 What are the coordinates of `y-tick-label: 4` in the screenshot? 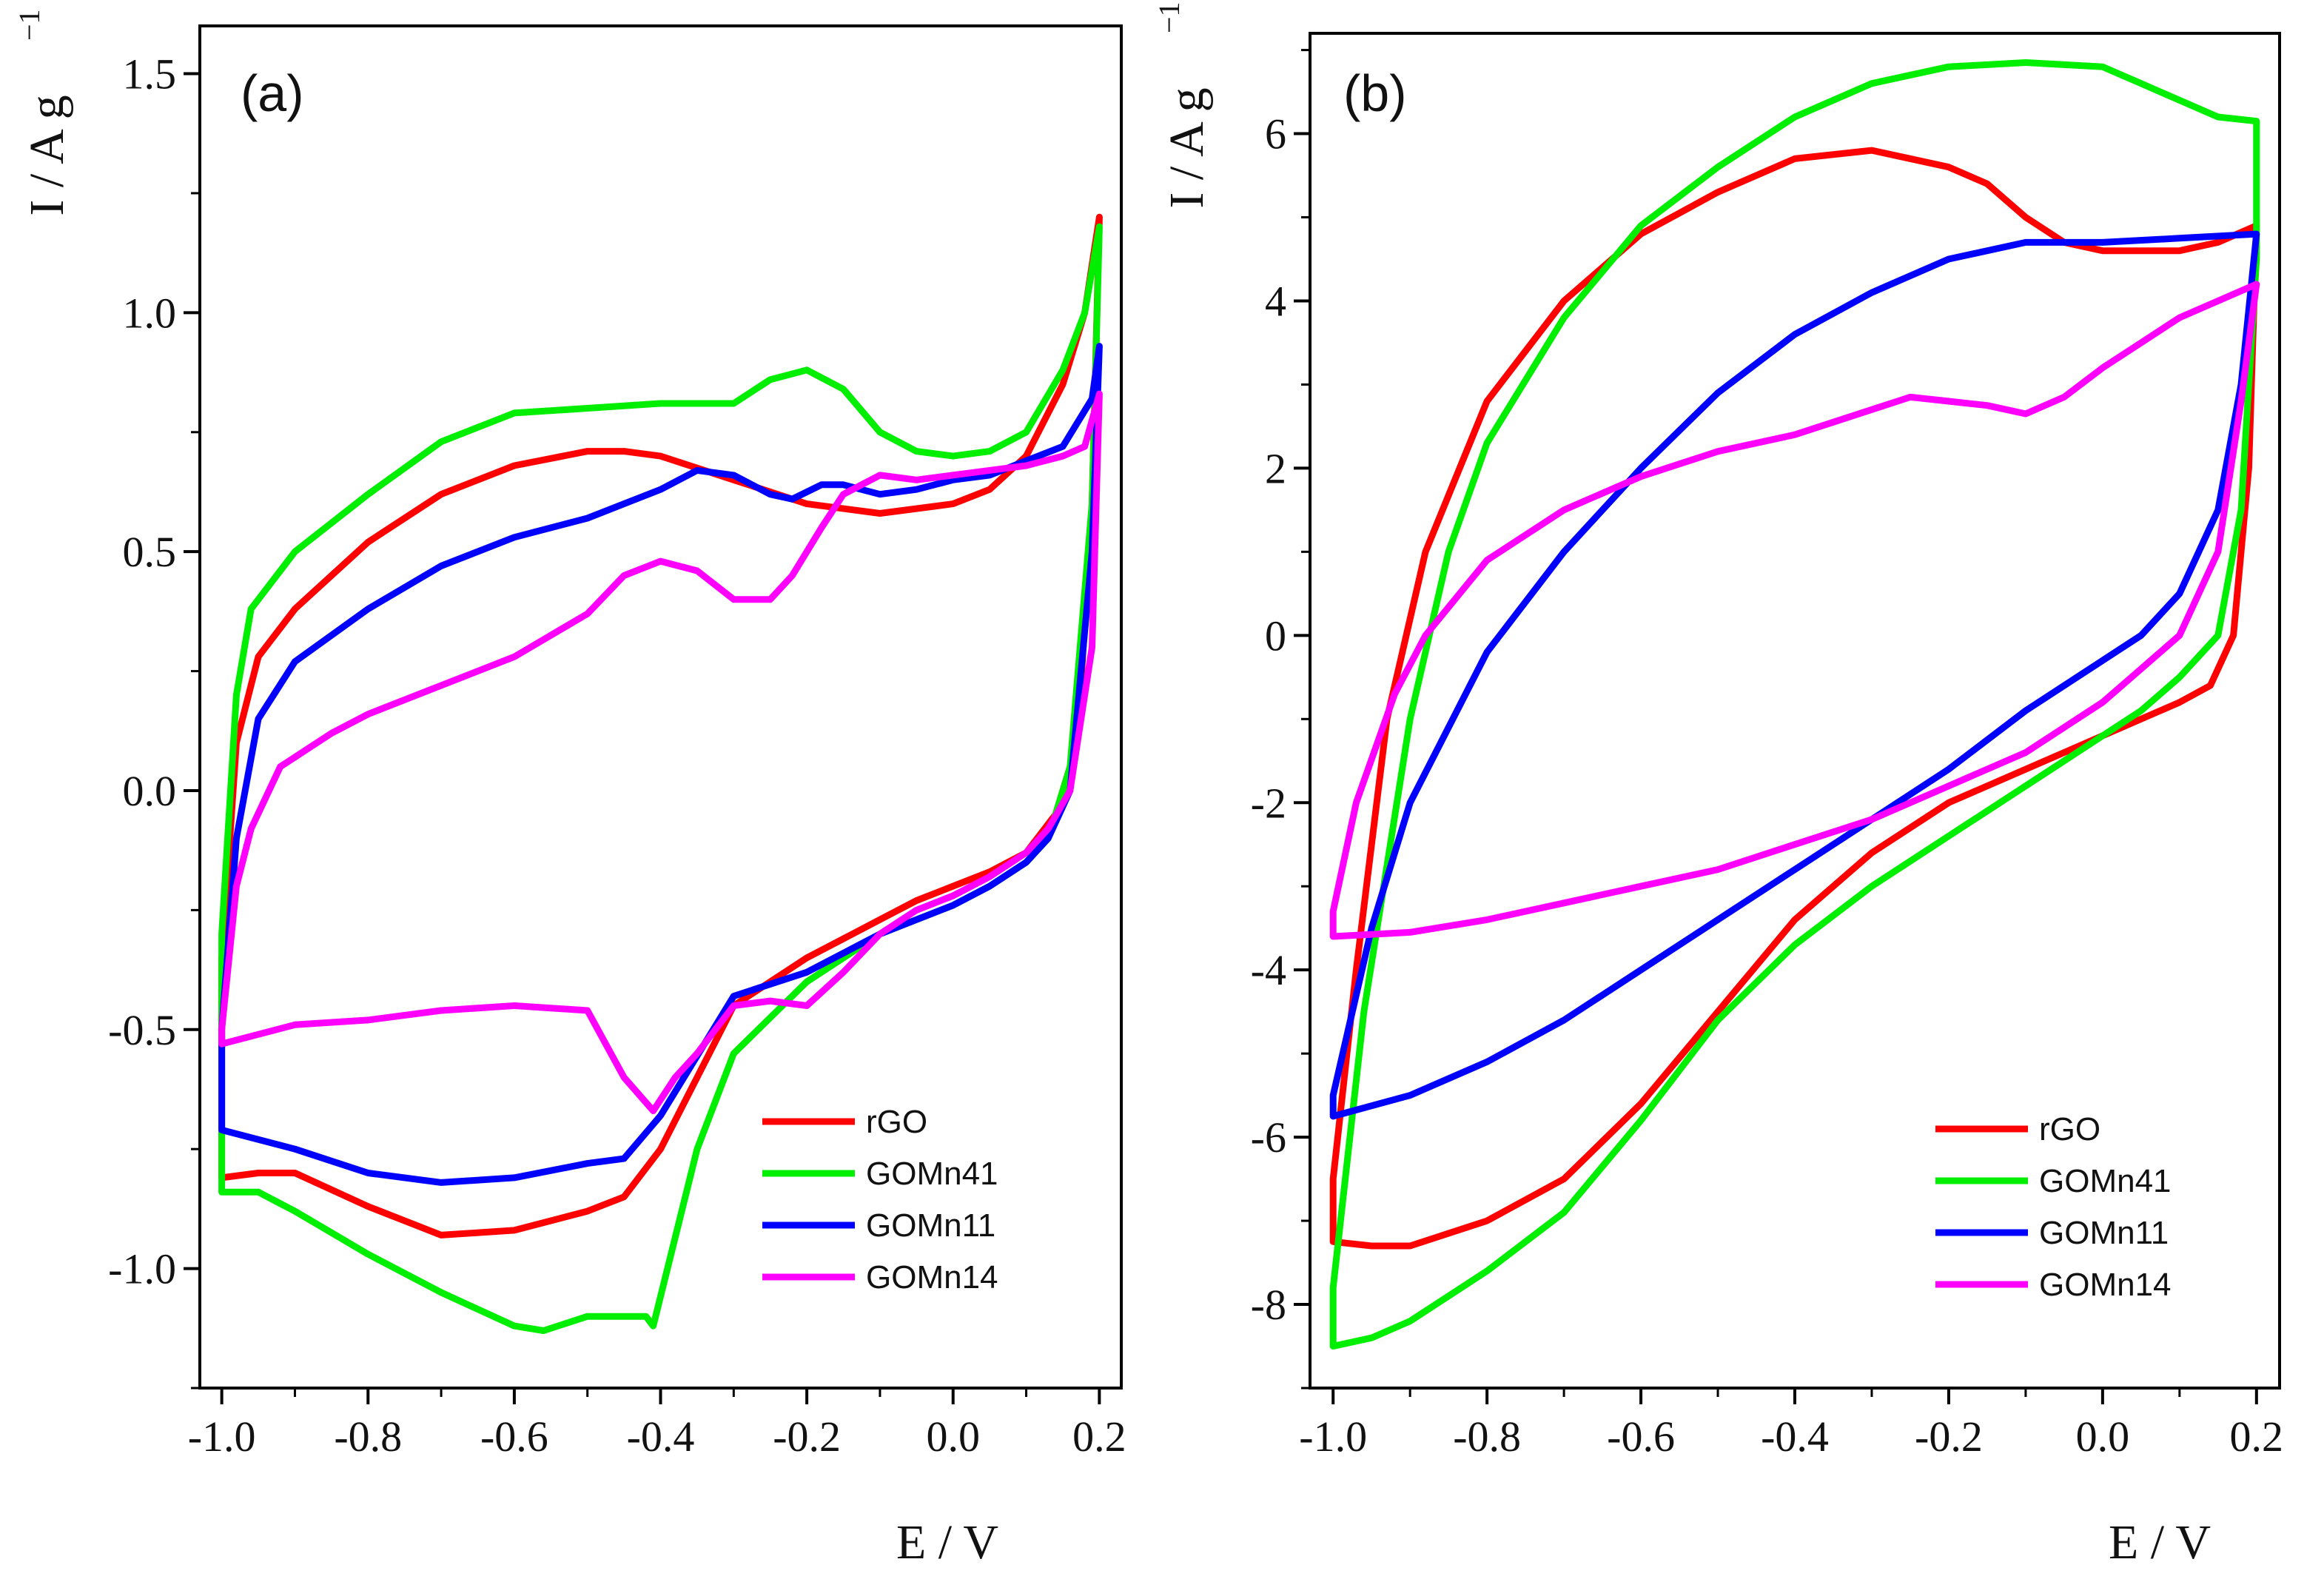 It's located at (1275, 301).